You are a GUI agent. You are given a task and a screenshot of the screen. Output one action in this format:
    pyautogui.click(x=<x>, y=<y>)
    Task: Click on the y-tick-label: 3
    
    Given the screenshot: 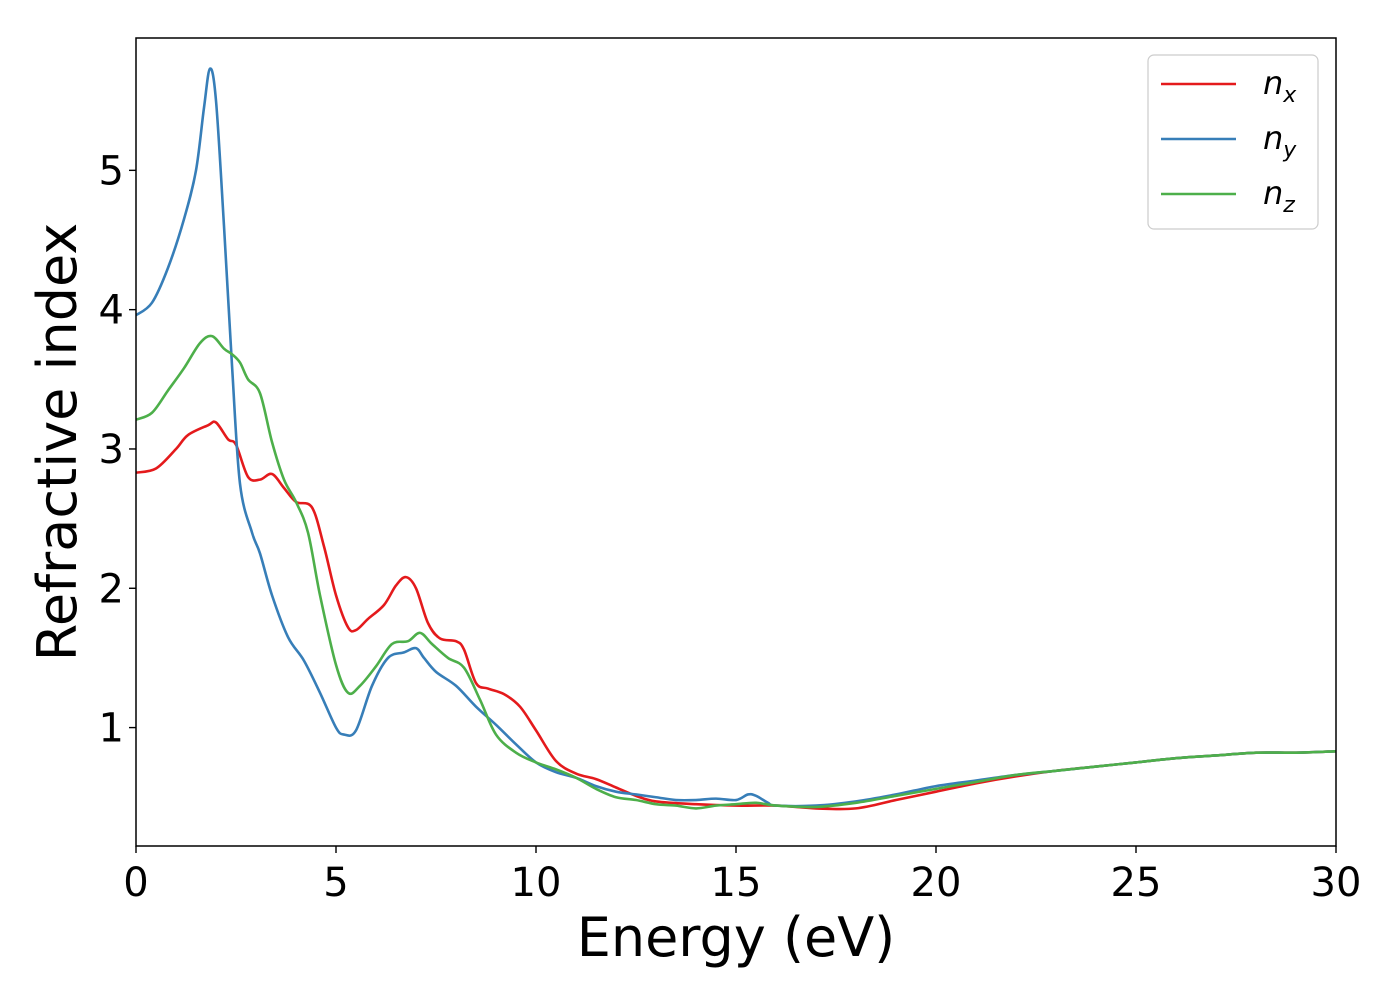 What is the action you would take?
    pyautogui.click(x=111, y=450)
    